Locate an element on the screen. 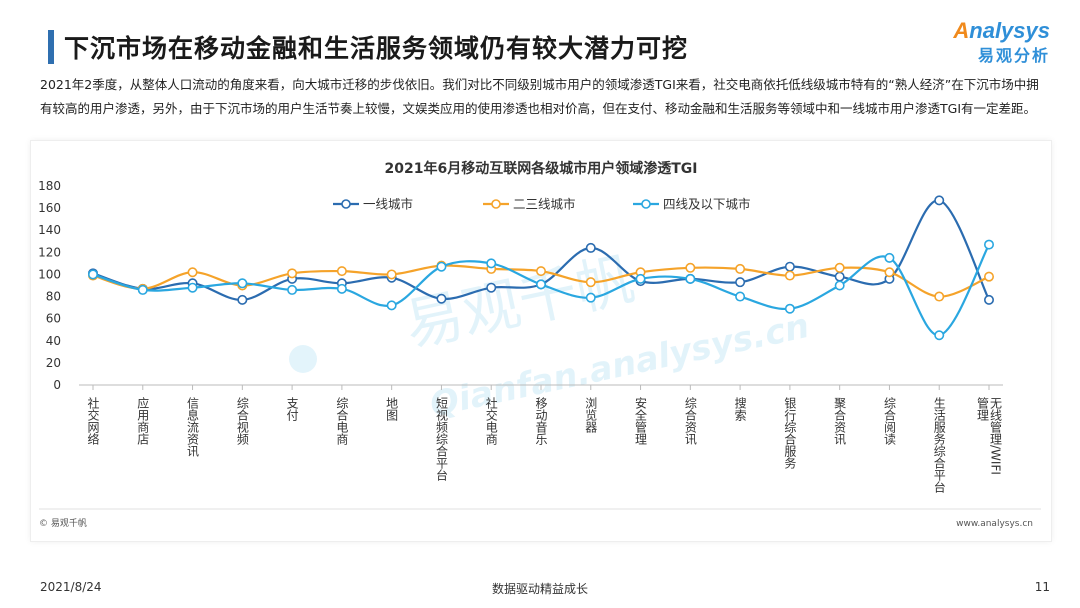  page-title: 下沉市场在移动金融和生活服务领域仍有较大潜力可挖 is located at coordinates (376, 48).